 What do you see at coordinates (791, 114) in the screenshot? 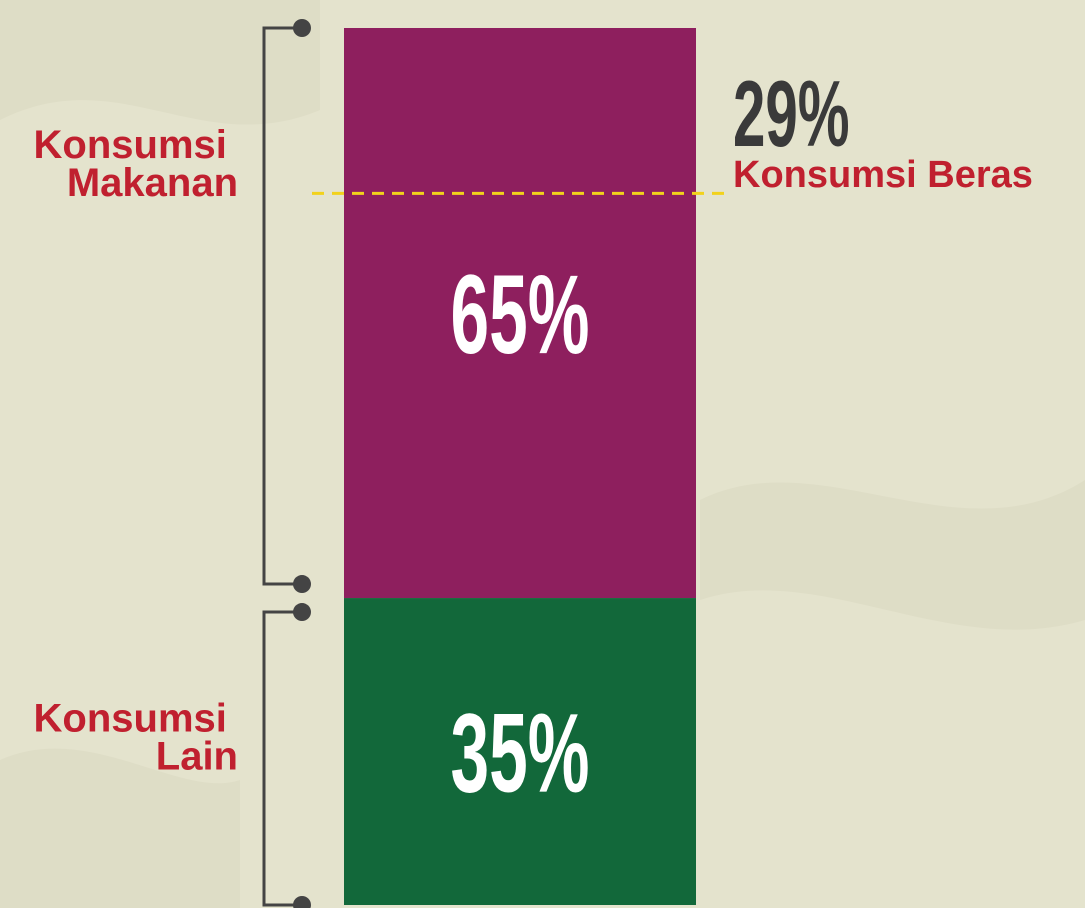
I see `annotation-value: 29%` at bounding box center [791, 114].